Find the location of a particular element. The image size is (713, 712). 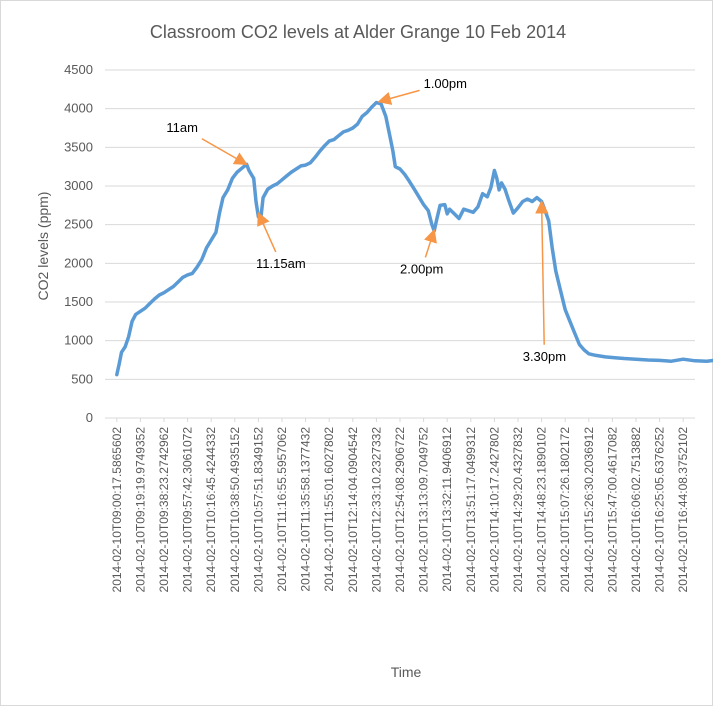

x-tick-label: 2014-02-10T14:48:23.1890102 is located at coordinates (542, 510).